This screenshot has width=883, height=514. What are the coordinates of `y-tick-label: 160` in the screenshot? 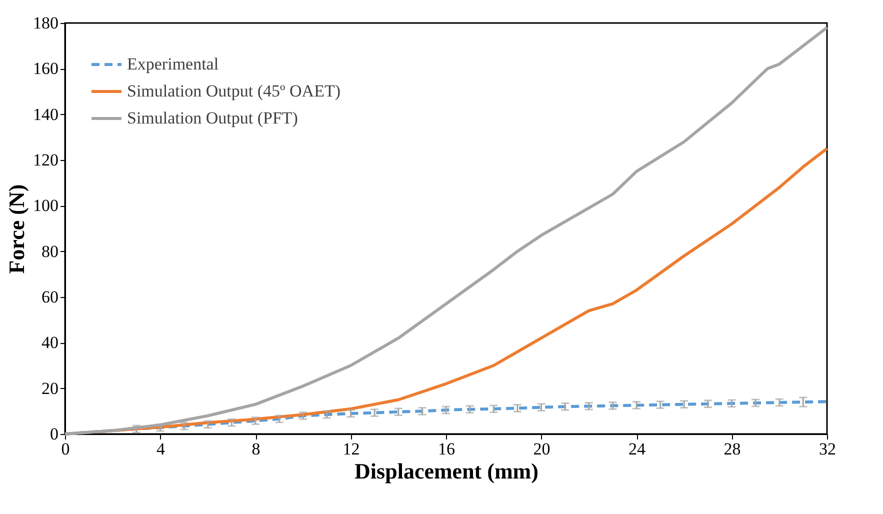 It's located at (45, 68).